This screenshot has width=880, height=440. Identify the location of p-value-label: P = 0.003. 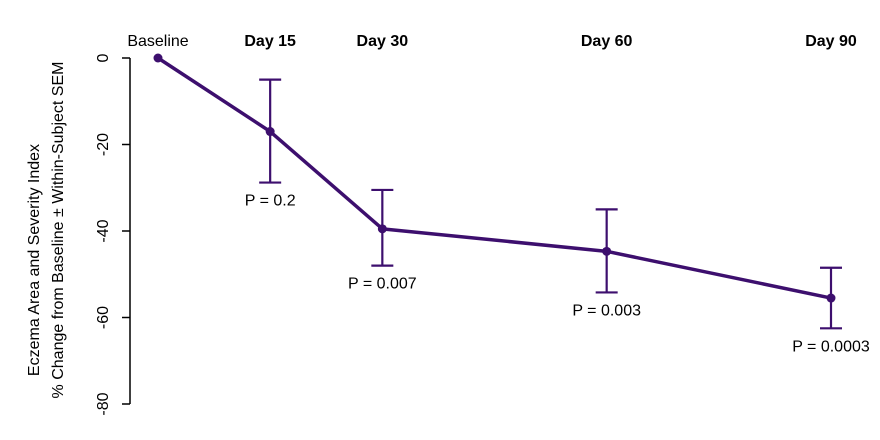
(606, 310).